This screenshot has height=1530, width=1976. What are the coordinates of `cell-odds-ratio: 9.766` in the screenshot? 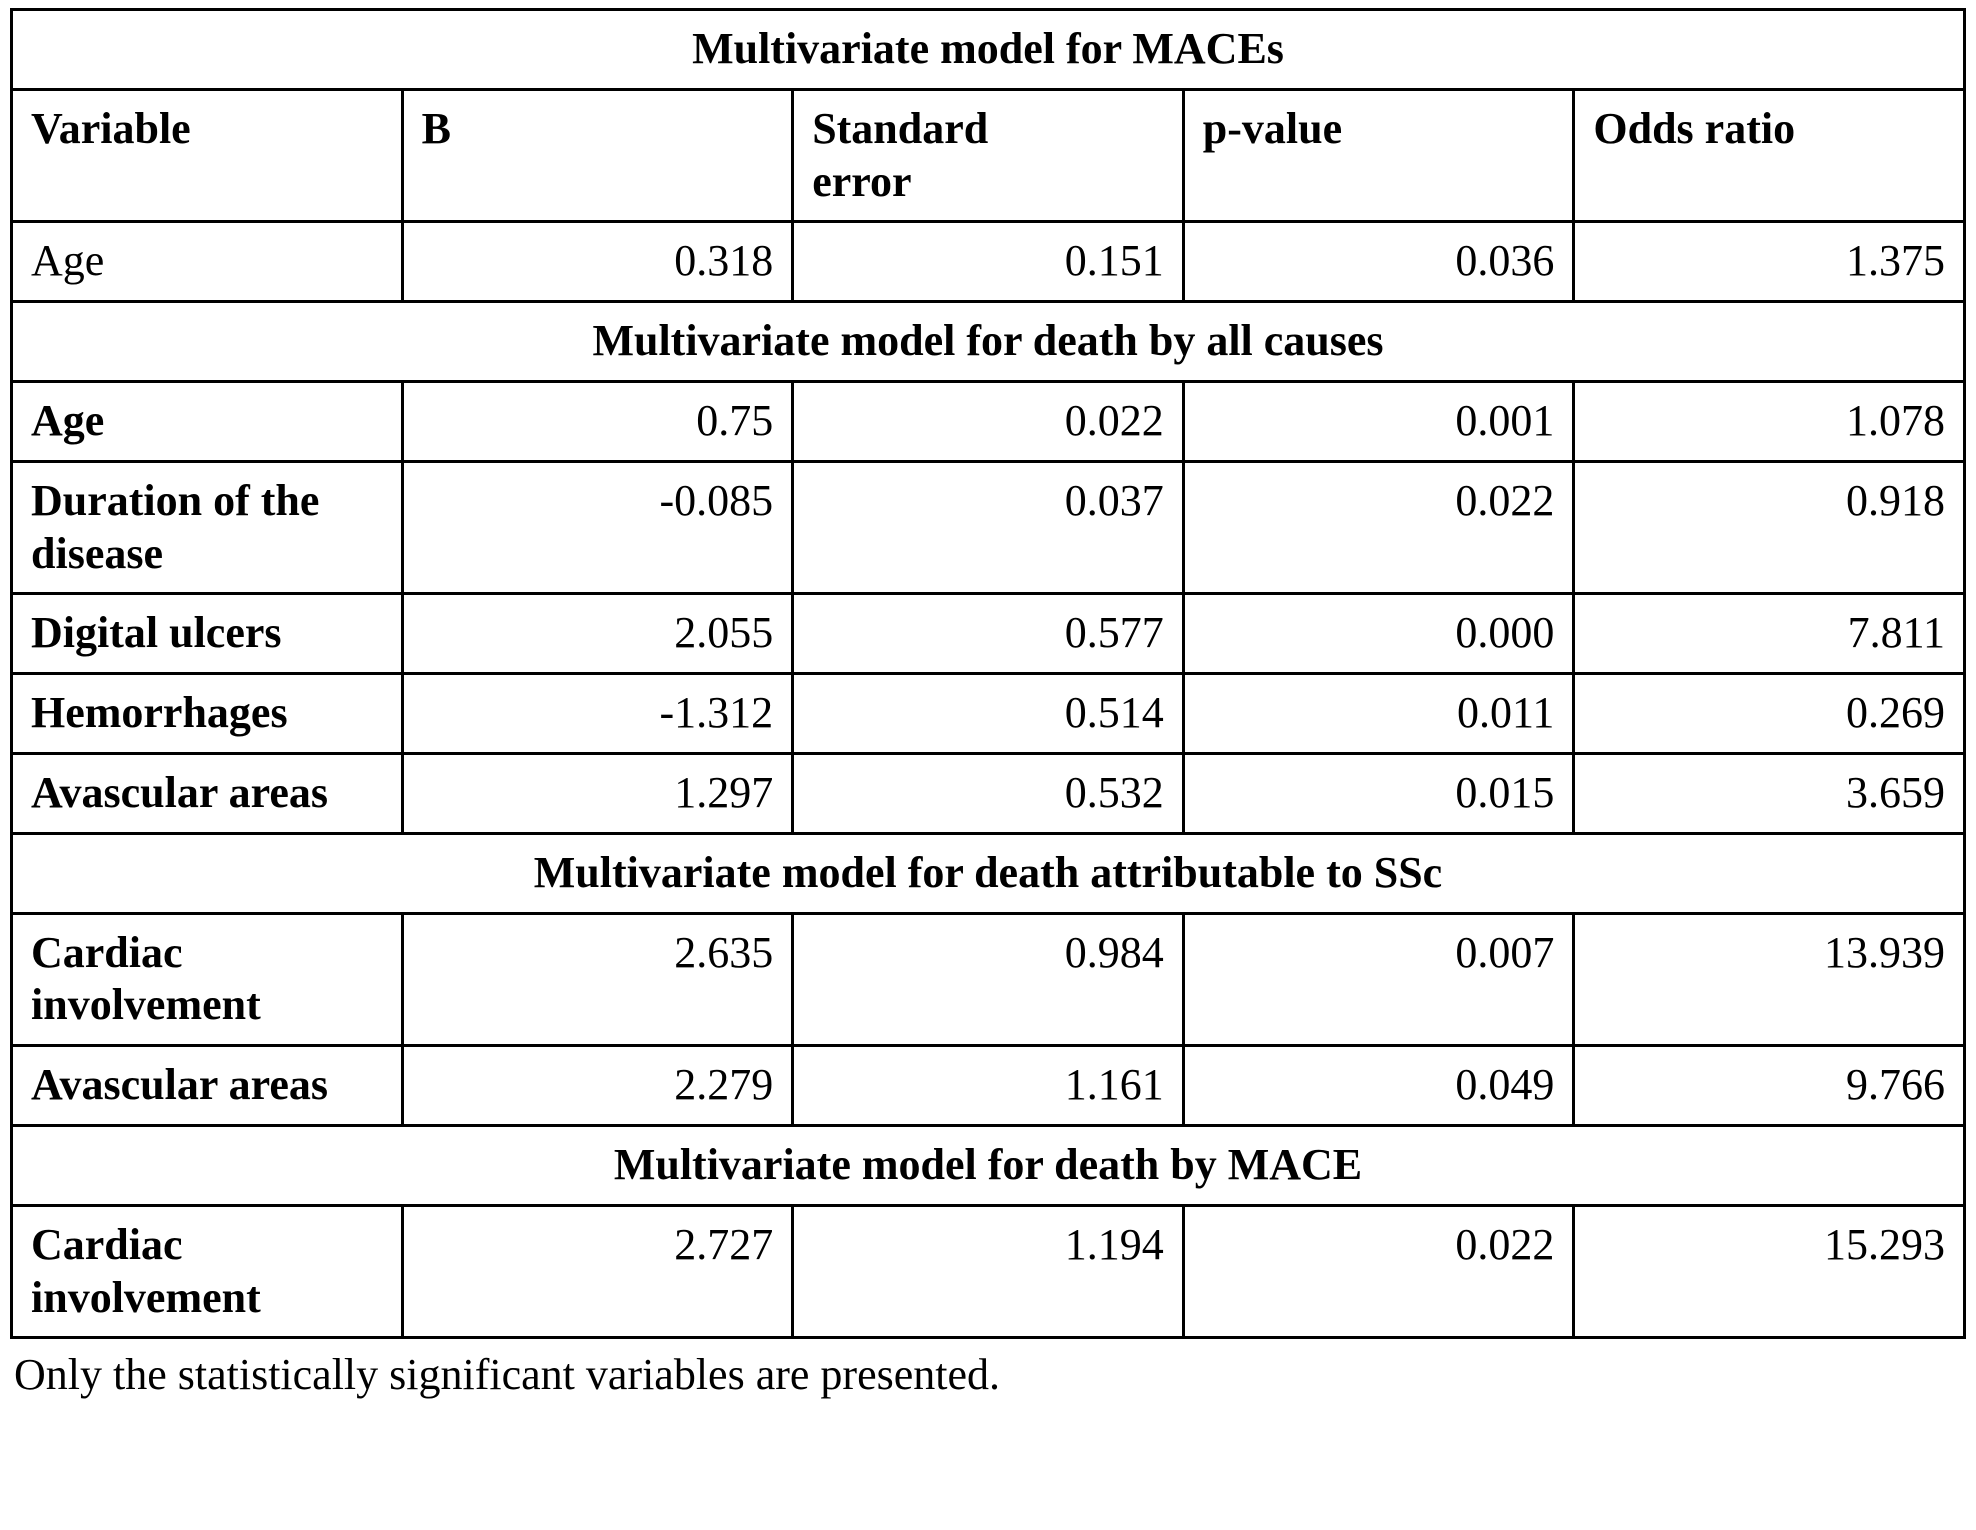 It's located at (1769, 1085).